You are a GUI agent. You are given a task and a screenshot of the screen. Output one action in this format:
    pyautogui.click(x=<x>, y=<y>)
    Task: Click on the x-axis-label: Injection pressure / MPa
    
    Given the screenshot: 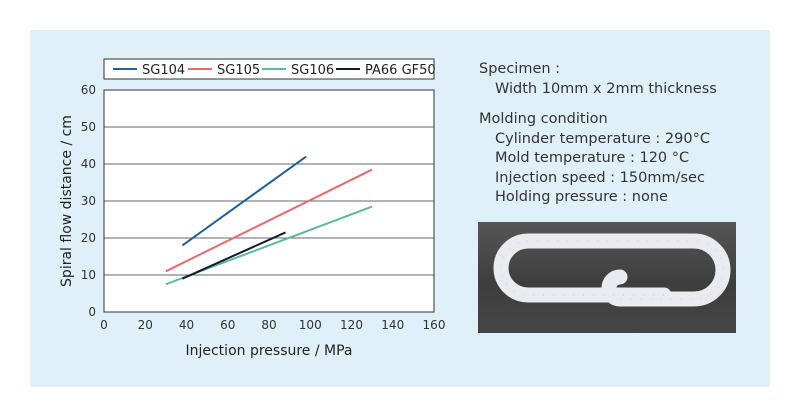 What is the action you would take?
    pyautogui.click(x=268, y=351)
    